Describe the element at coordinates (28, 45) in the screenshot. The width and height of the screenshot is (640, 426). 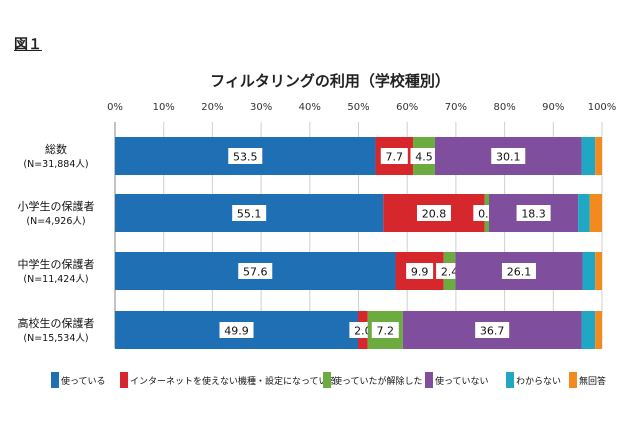
I see `figure-label: 図１` at that location.